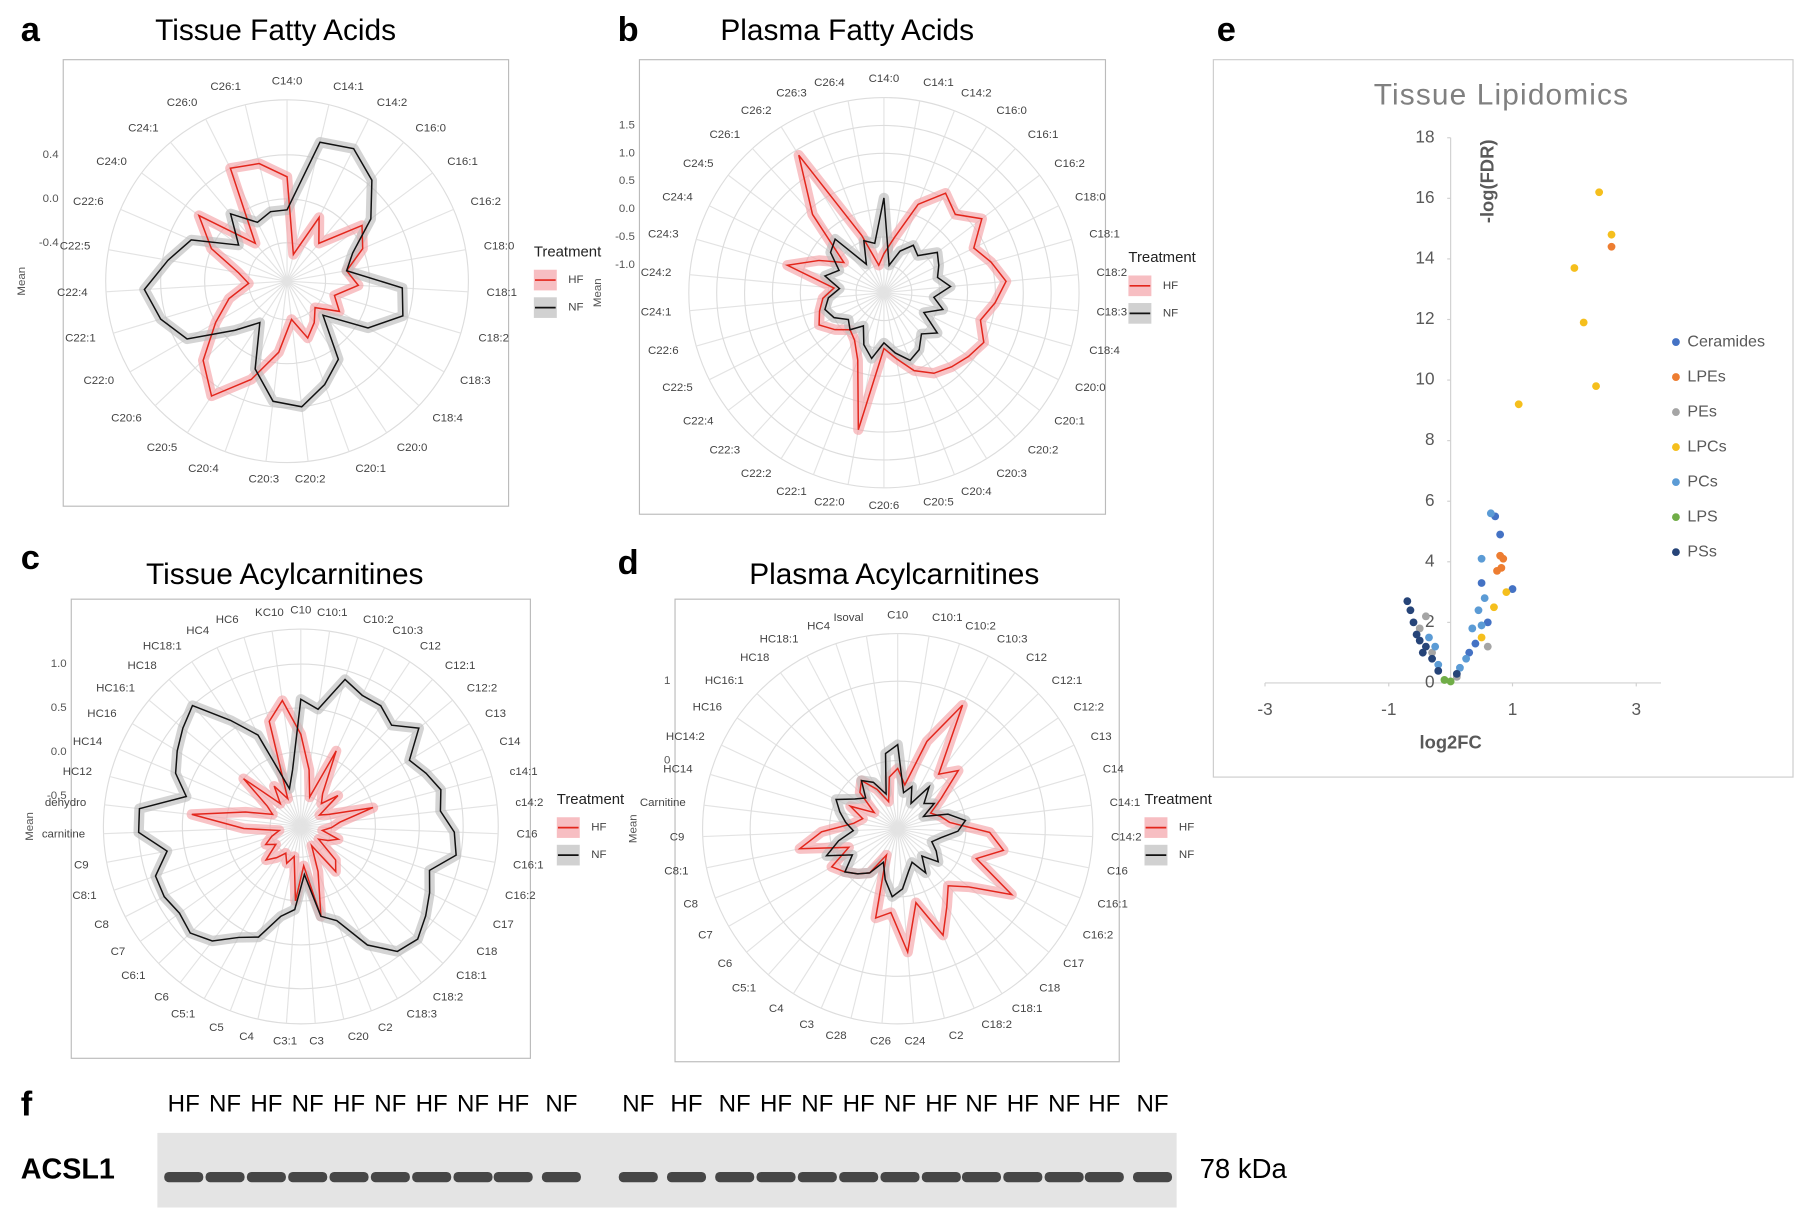 The height and width of the screenshot is (1219, 1800). What do you see at coordinates (59, 708) in the screenshot?
I see `y-tick-label: 0.5` at bounding box center [59, 708].